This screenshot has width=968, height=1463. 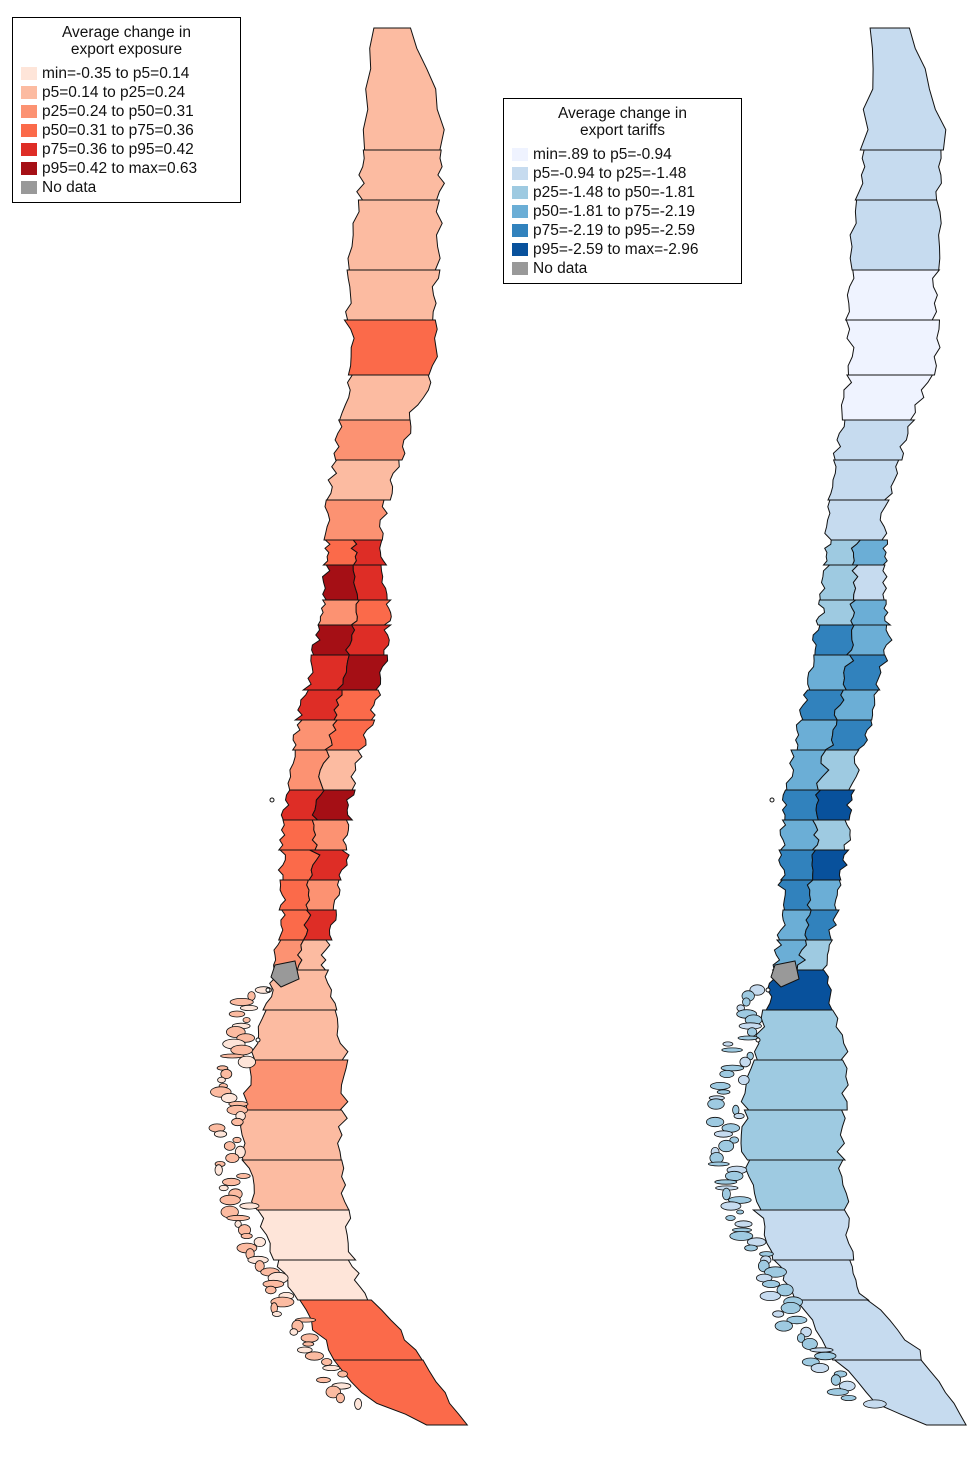 I want to click on legend-title: Average change in export tariffs, so click(x=622, y=122).